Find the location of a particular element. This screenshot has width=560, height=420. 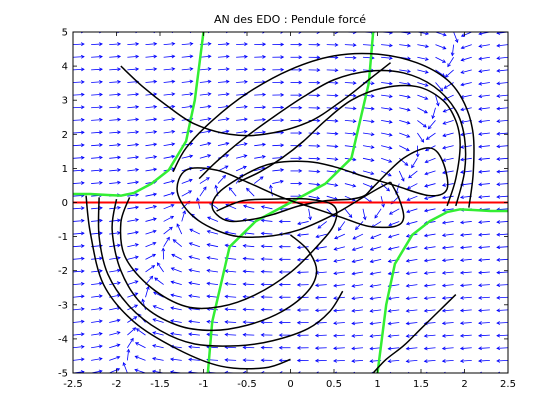

x-tick-label: -2 is located at coordinates (117, 384).